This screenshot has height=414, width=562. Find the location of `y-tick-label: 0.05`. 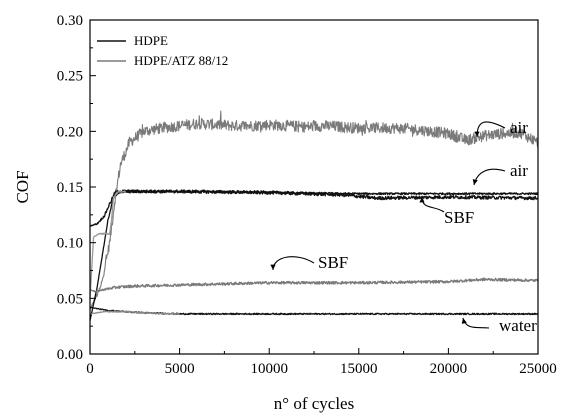

y-tick-label: 0.05 is located at coordinates (70, 299).